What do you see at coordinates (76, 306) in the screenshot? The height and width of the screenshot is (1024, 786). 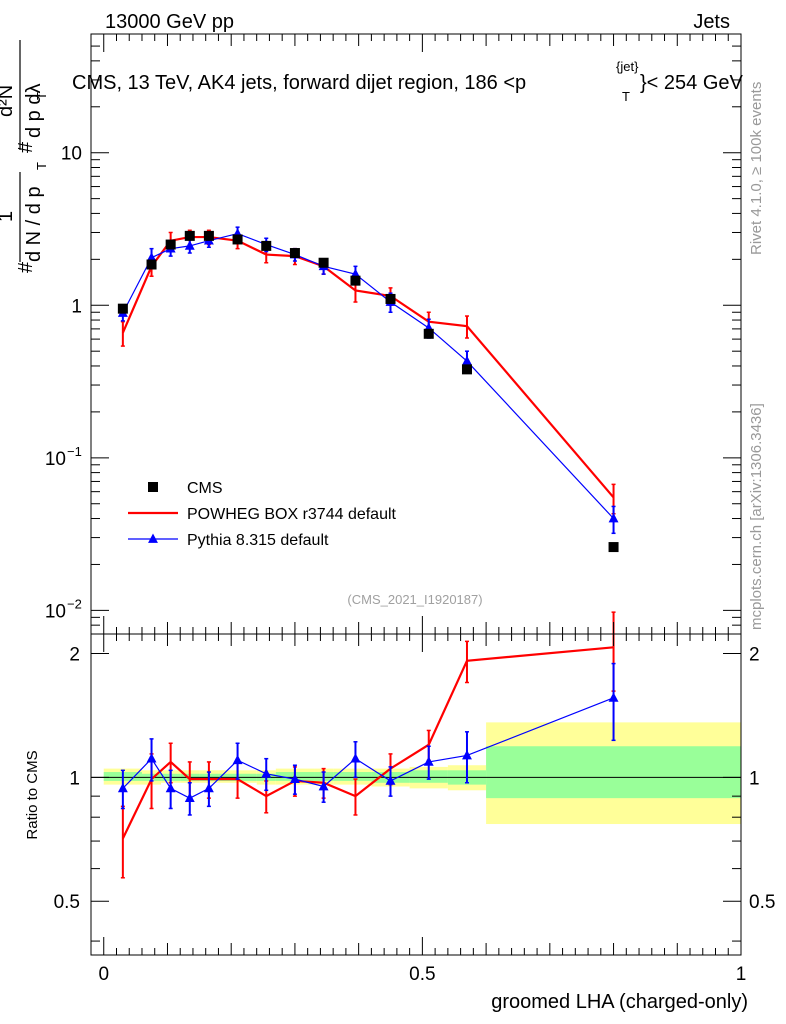 I see `main-y-tick-label-2: 1` at bounding box center [76, 306].